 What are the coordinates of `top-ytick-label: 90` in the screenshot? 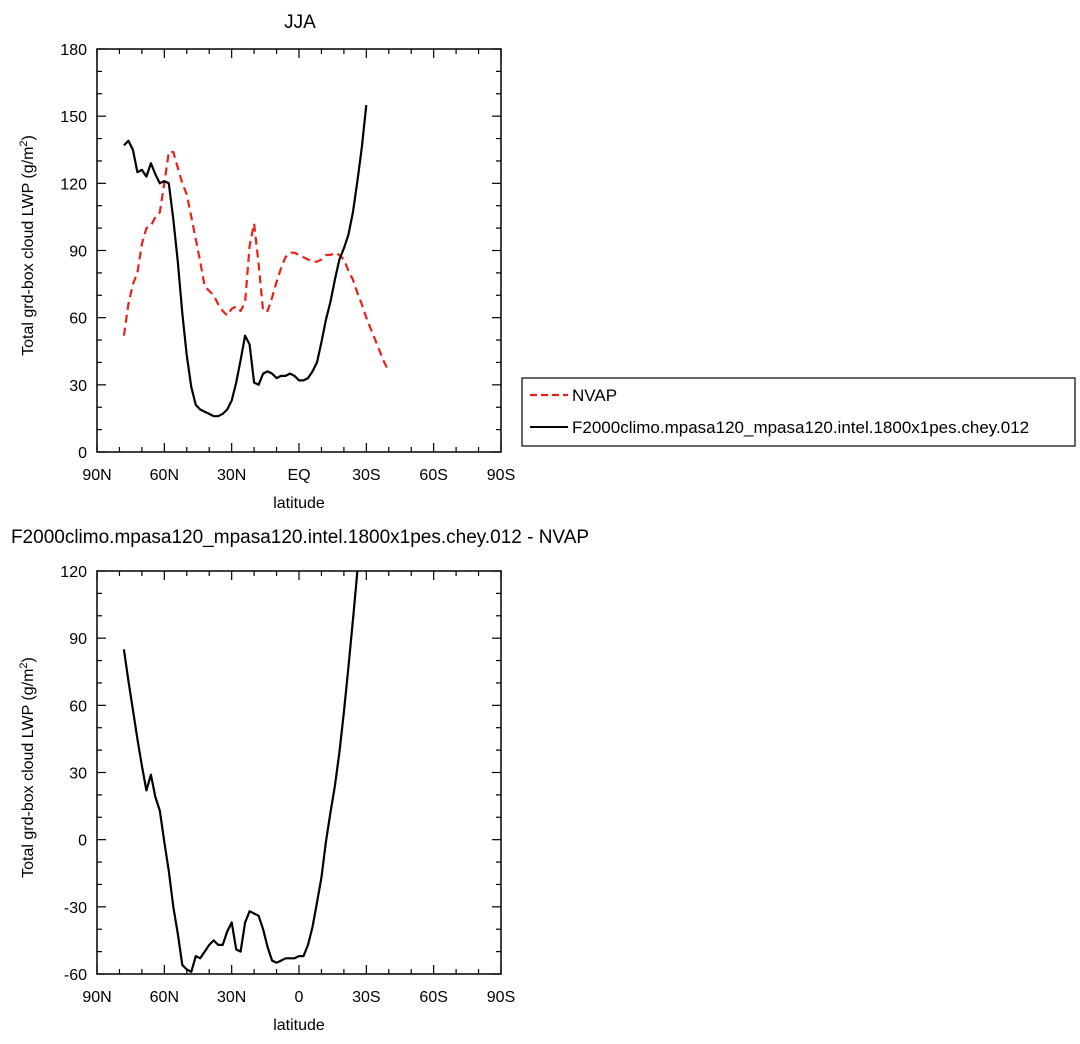 It's located at (78, 252).